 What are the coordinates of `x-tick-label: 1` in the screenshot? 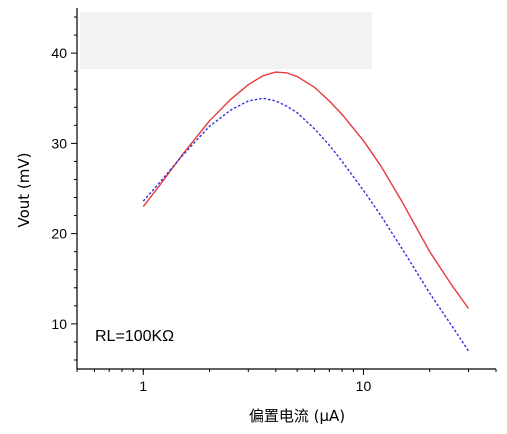 It's located at (143, 386).